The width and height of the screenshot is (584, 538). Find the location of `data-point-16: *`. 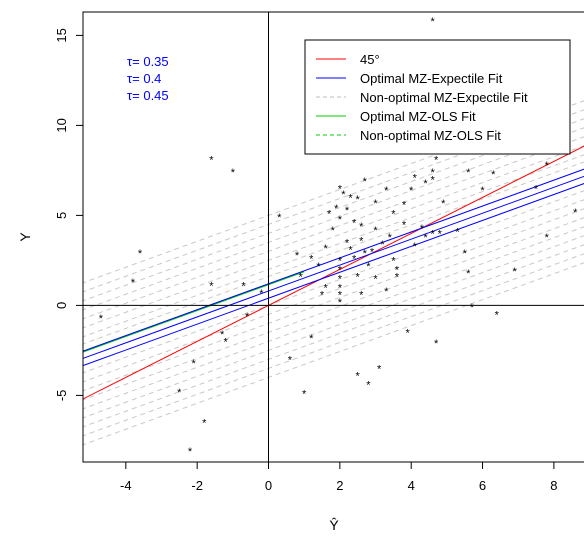

data-point-16: * is located at coordinates (193, 364).